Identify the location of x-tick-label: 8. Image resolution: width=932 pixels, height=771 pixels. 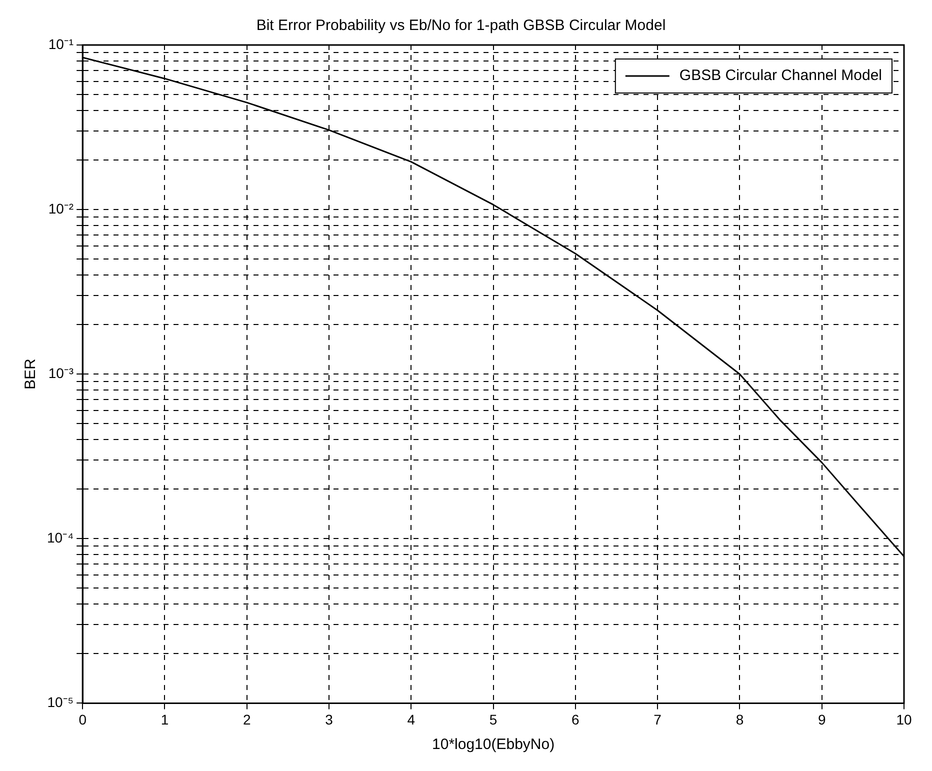
(740, 719).